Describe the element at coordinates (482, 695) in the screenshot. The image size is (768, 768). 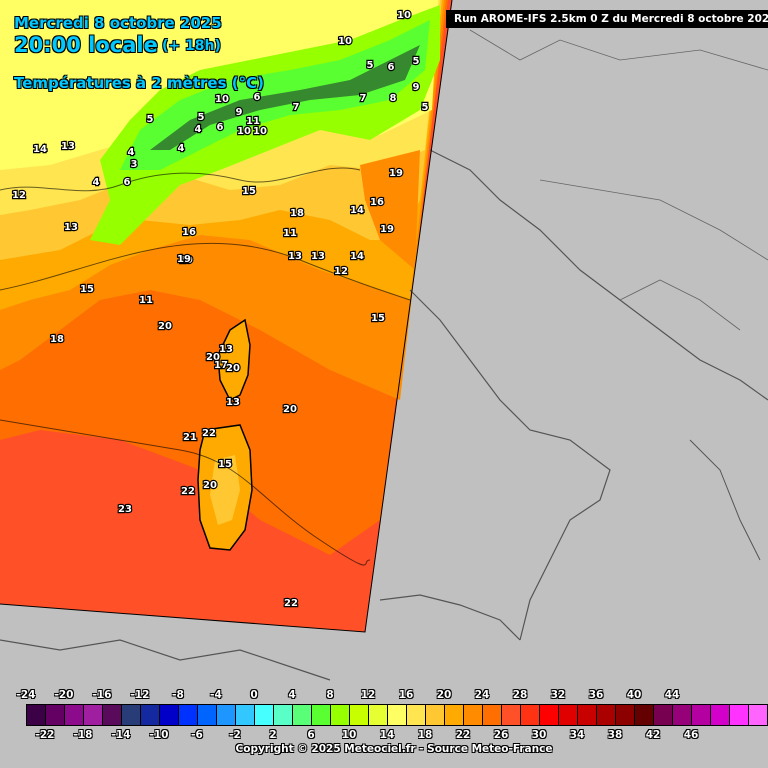
I see `legend-tick-top: 24` at that location.